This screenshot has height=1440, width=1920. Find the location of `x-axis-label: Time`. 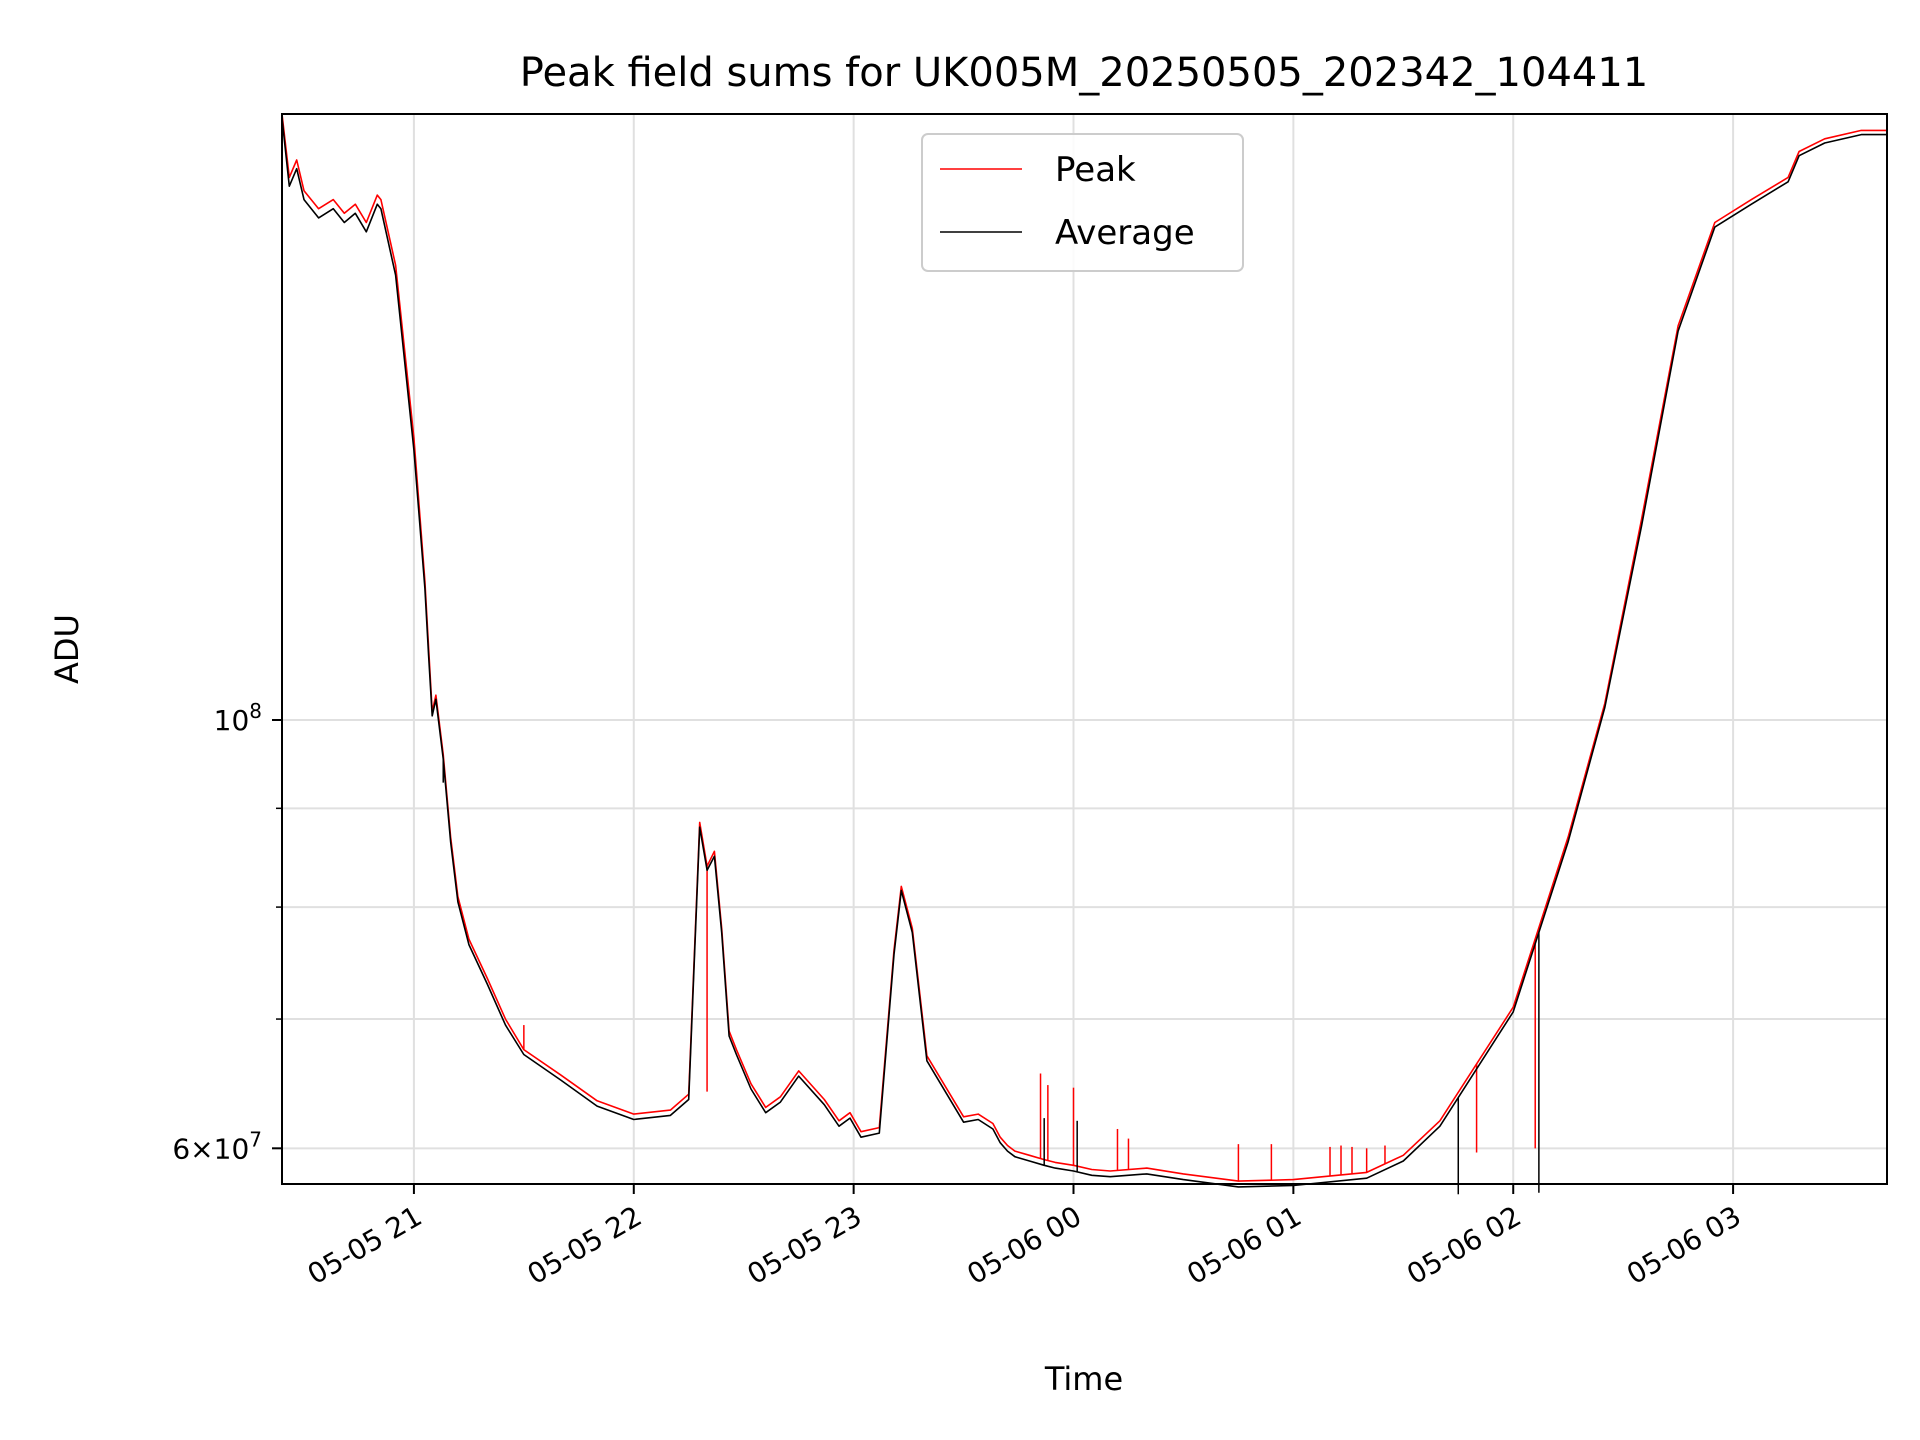

x-axis-label: Time is located at coordinates (1083, 1379).